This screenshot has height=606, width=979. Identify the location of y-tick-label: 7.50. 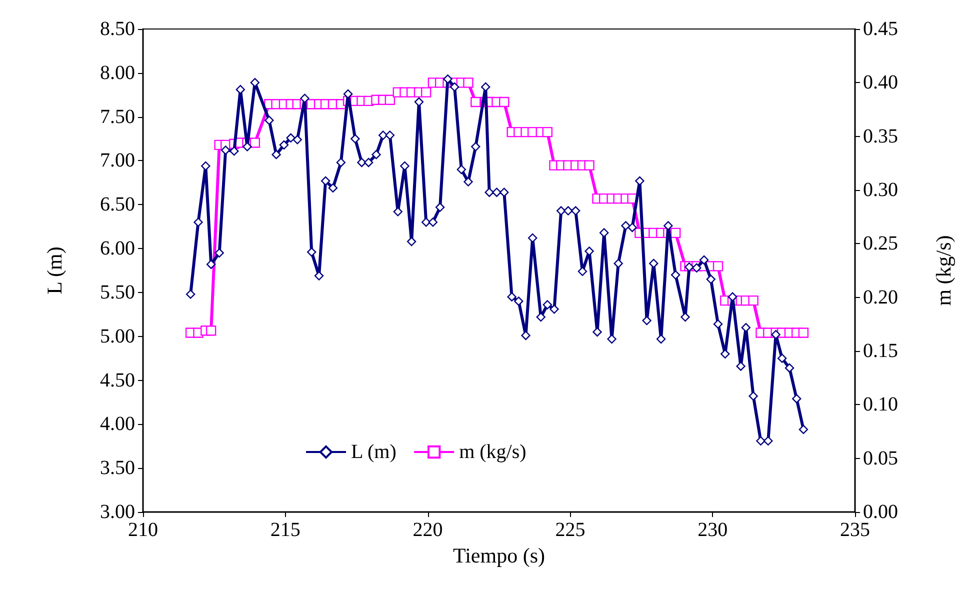
(117, 117).